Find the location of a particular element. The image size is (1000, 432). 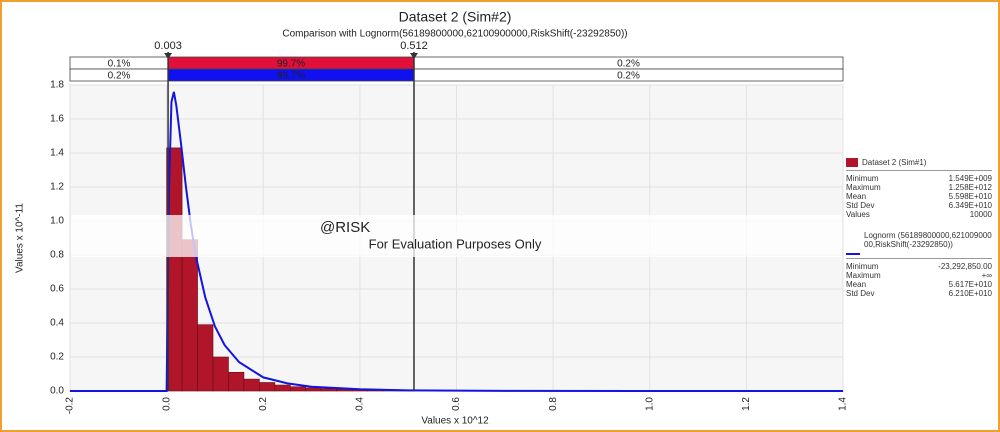

x-tick-label: 0.6 is located at coordinates (456, 404).